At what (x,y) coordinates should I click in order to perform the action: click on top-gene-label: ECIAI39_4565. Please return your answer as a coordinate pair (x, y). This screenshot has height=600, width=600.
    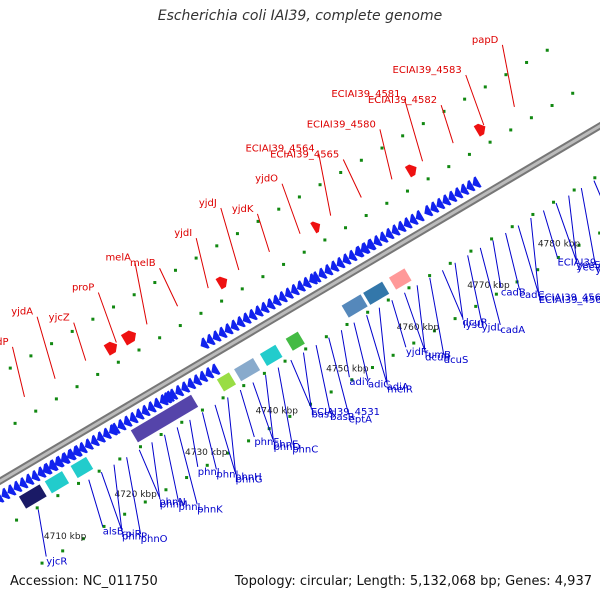
    Looking at the image, I should click on (304, 154).